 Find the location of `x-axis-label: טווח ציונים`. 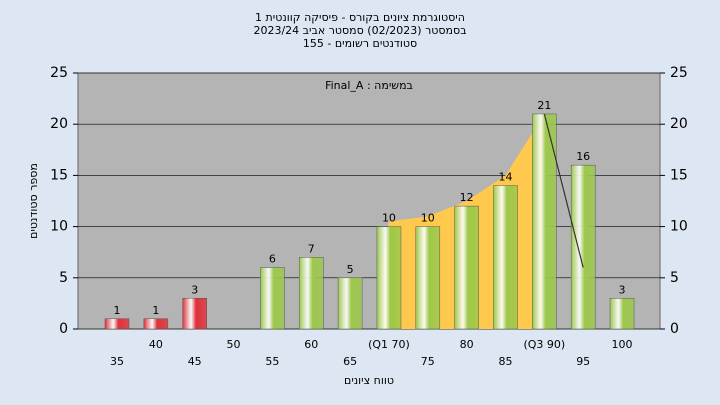

x-axis-label: טווח ציונים is located at coordinates (369, 380).